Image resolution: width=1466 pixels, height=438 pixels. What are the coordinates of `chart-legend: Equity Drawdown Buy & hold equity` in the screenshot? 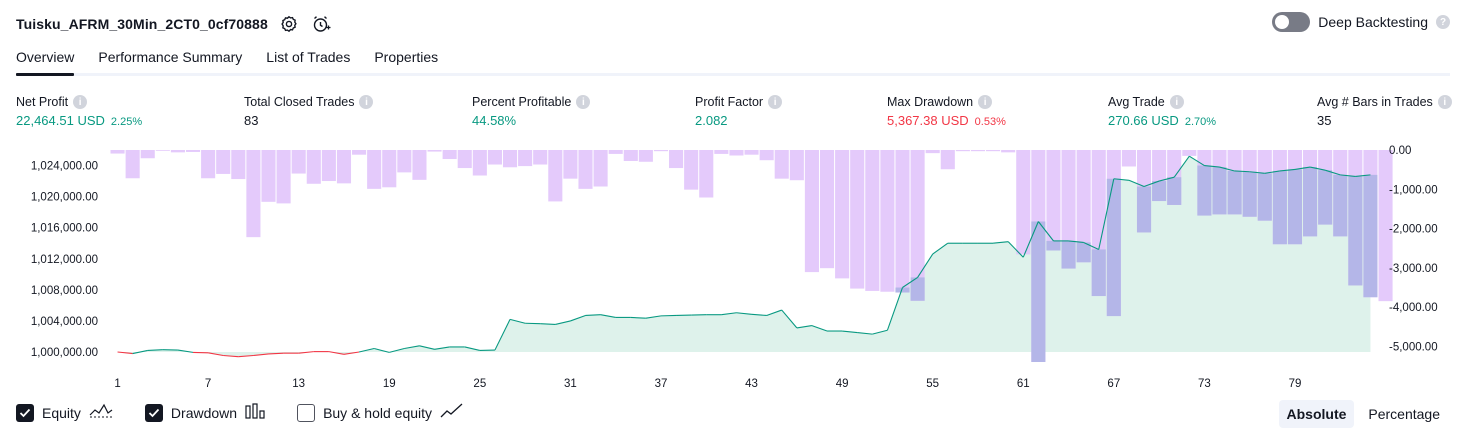 It's located at (256, 412).